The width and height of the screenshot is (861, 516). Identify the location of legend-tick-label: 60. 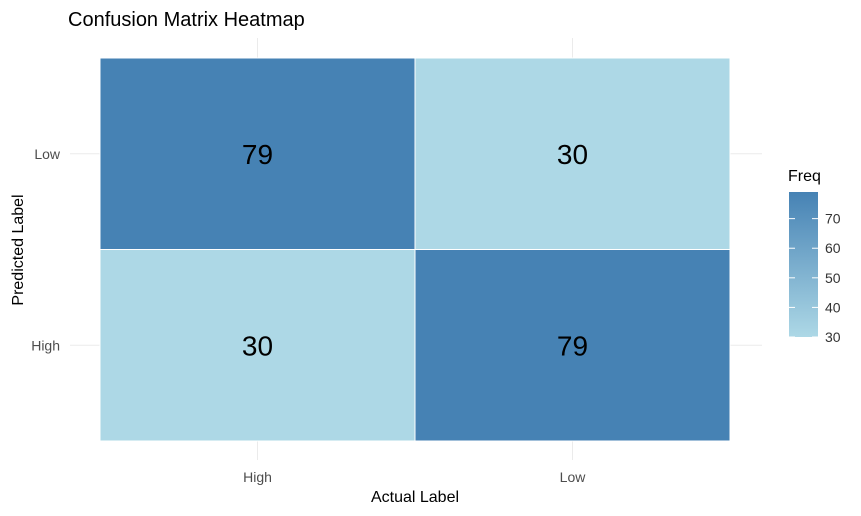
(833, 248).